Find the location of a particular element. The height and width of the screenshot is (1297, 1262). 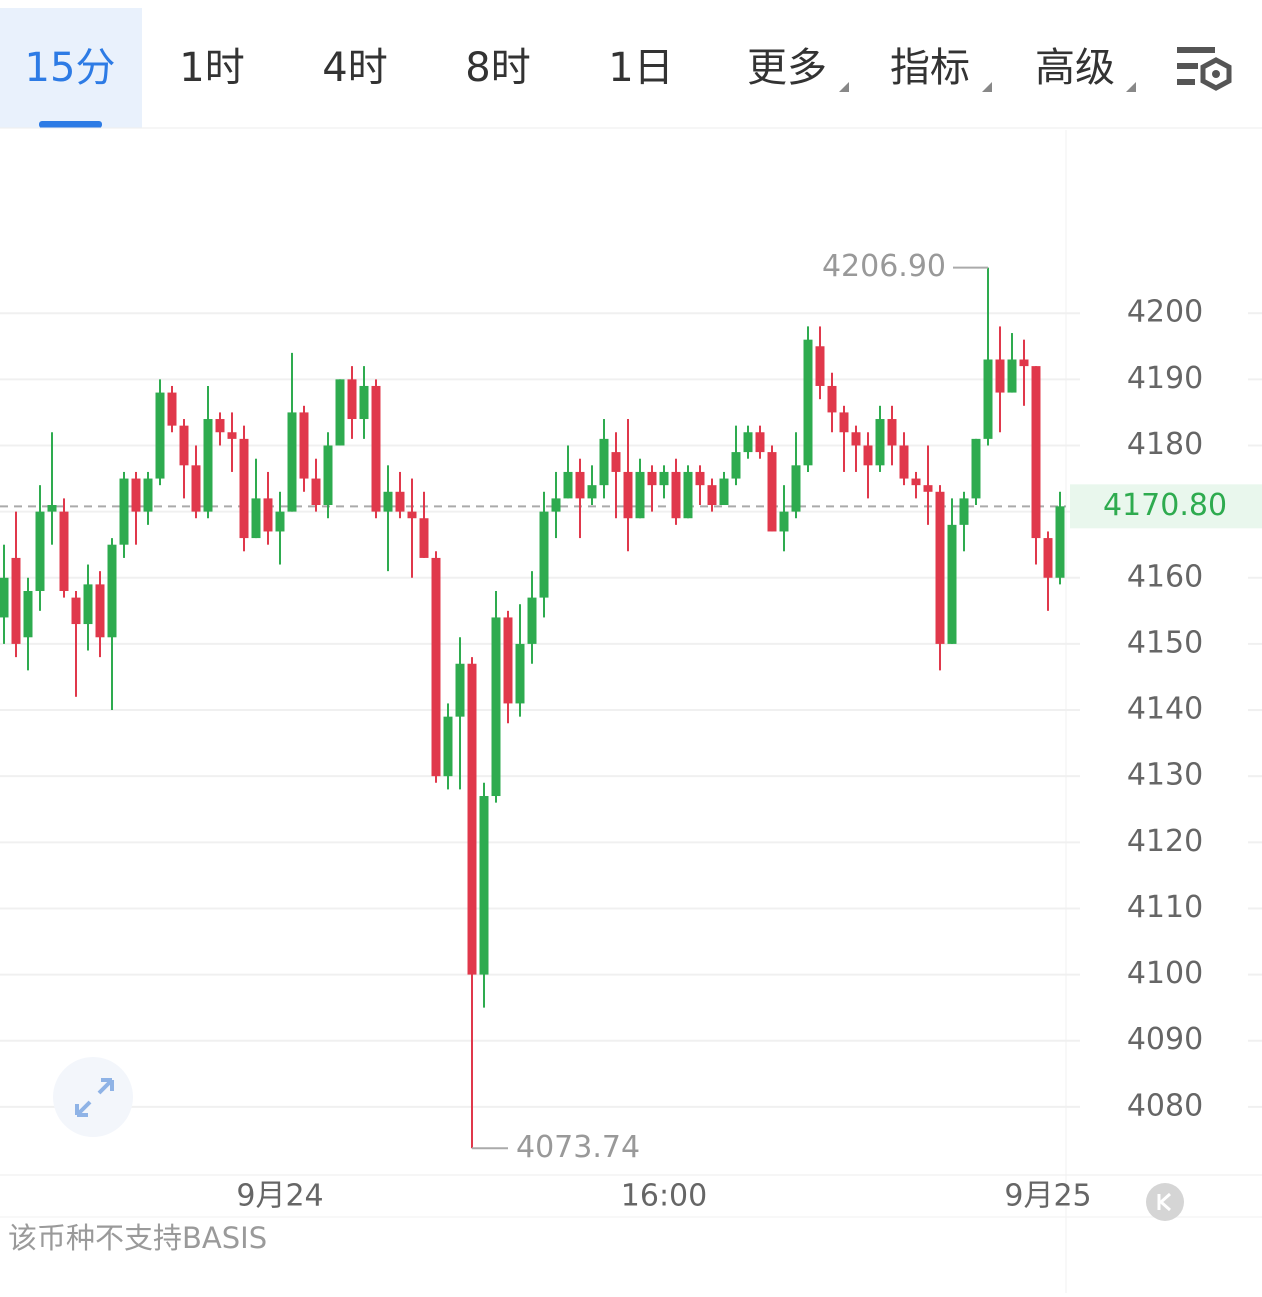

y-tick-label: 4200 is located at coordinates (1165, 312).